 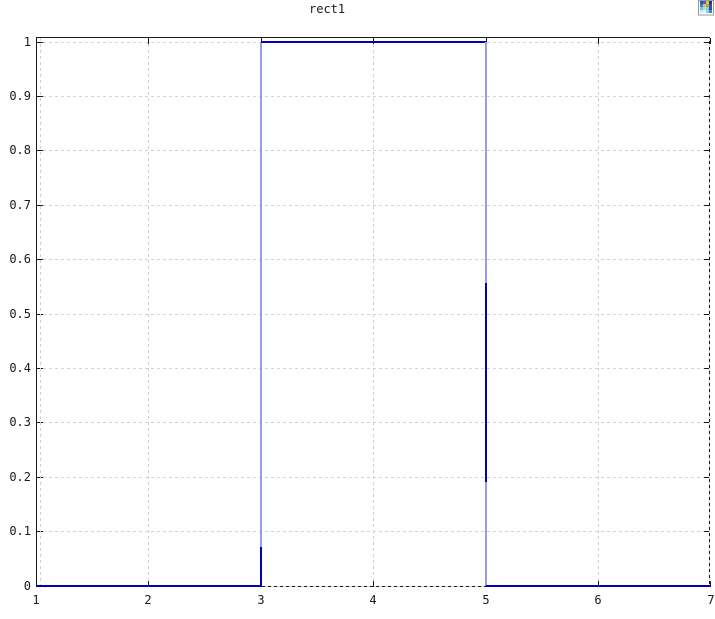 I want to click on y-tick-label: 0.6, so click(x=20, y=259).